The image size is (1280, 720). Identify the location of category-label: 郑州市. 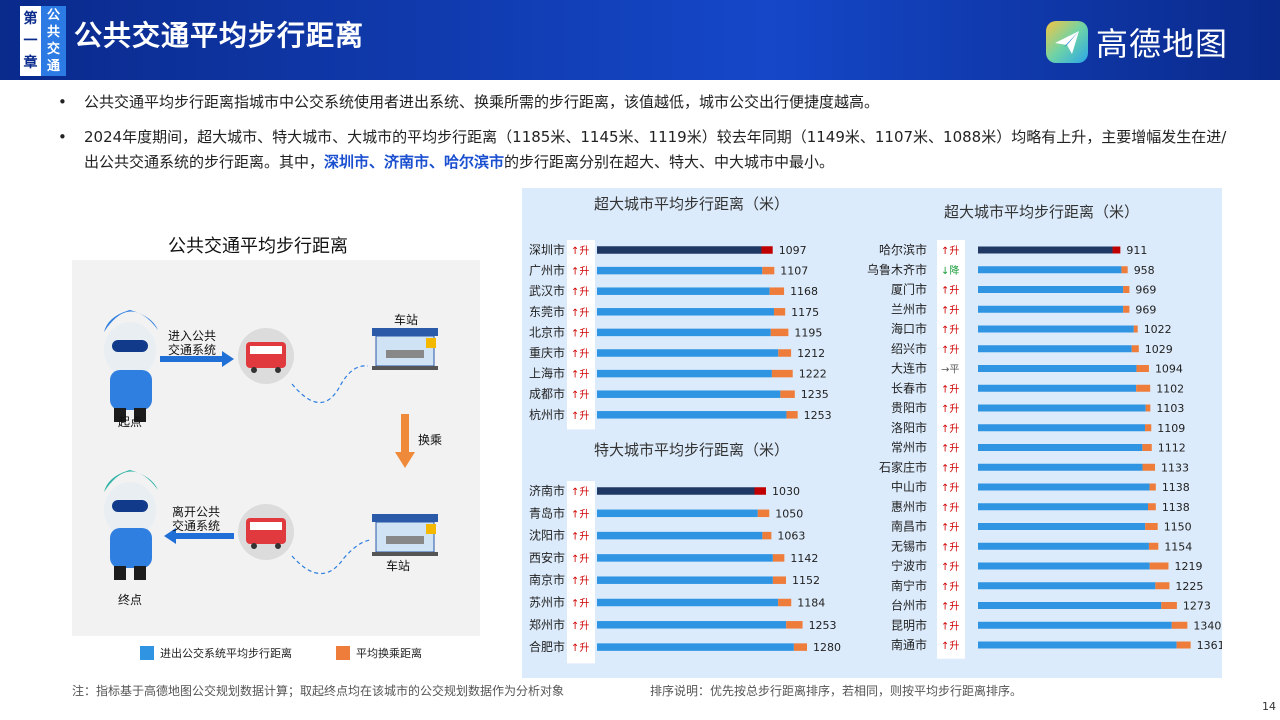
(547, 624).